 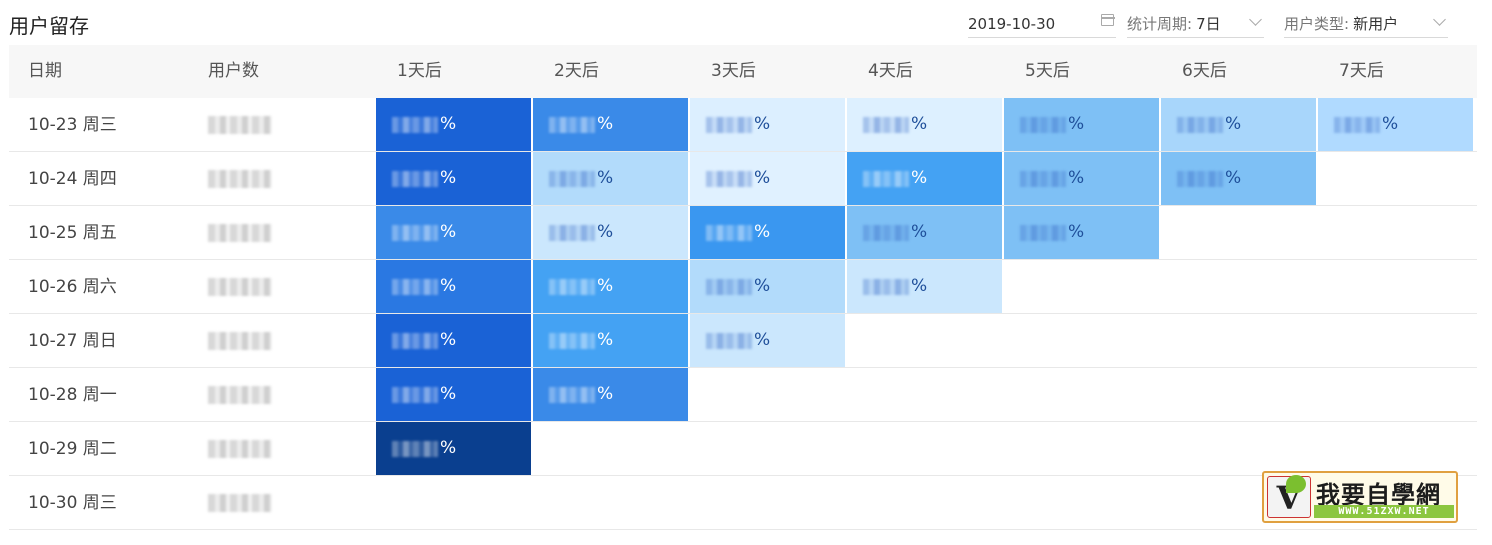 What do you see at coordinates (733, 71) in the screenshot?
I see `column-header: 3天后` at bounding box center [733, 71].